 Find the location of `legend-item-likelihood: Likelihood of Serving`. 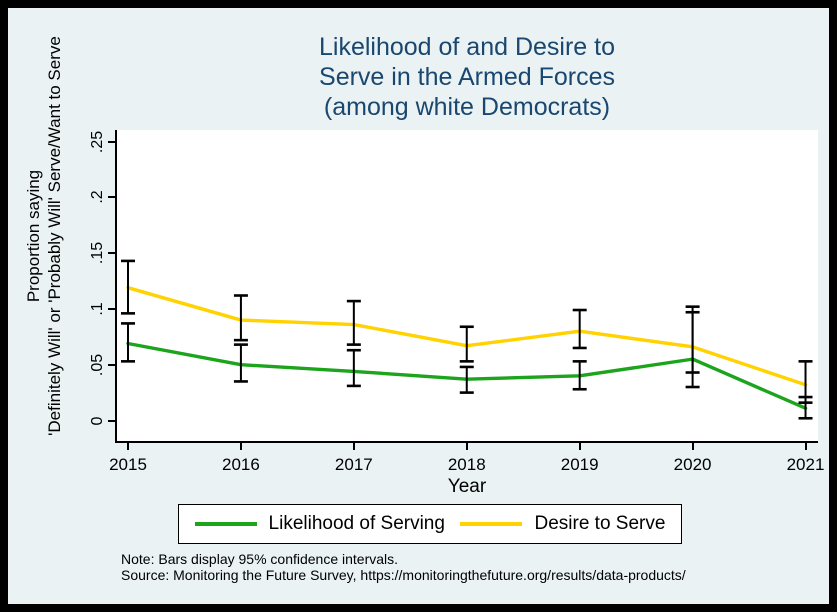

legend-item-likelihood: Likelihood of Serving is located at coordinates (319, 524).